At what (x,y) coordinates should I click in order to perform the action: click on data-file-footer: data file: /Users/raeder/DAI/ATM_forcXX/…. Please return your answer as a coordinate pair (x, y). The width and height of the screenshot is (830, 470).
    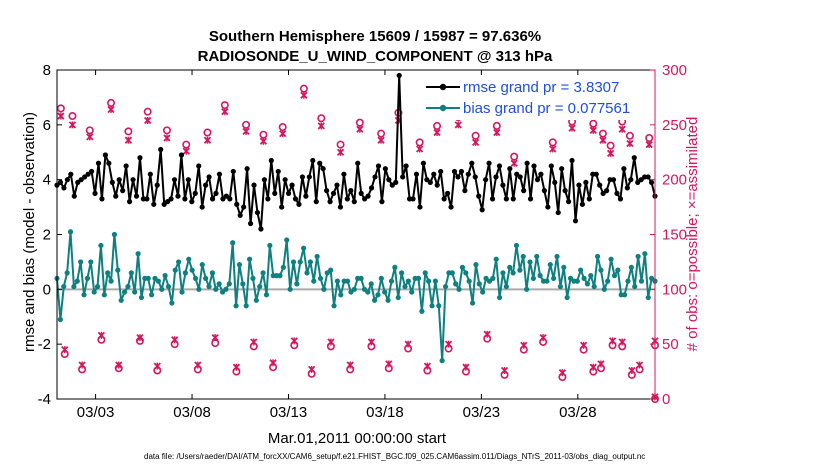
    Looking at the image, I should click on (394, 456).